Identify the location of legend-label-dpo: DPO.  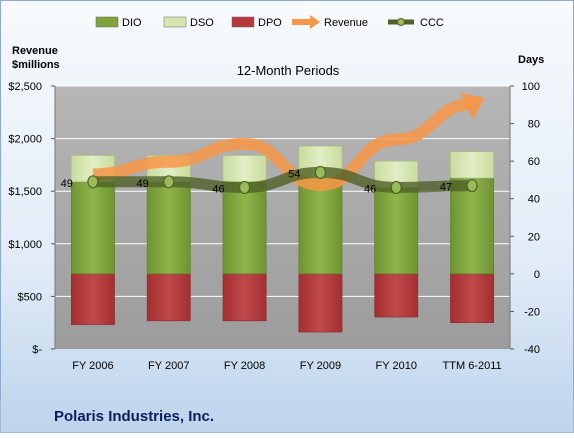
(270, 23).